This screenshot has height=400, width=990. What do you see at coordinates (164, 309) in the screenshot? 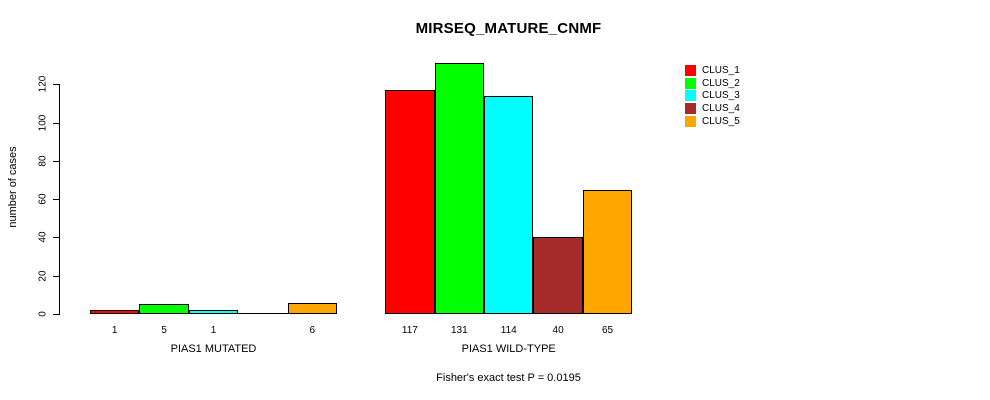
I see `bar-clus_2-mutated` at bounding box center [164, 309].